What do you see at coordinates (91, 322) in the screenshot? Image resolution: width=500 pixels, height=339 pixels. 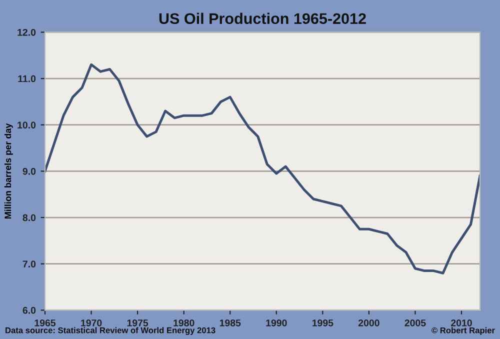 I see `x-tick-label: 1970` at bounding box center [91, 322].